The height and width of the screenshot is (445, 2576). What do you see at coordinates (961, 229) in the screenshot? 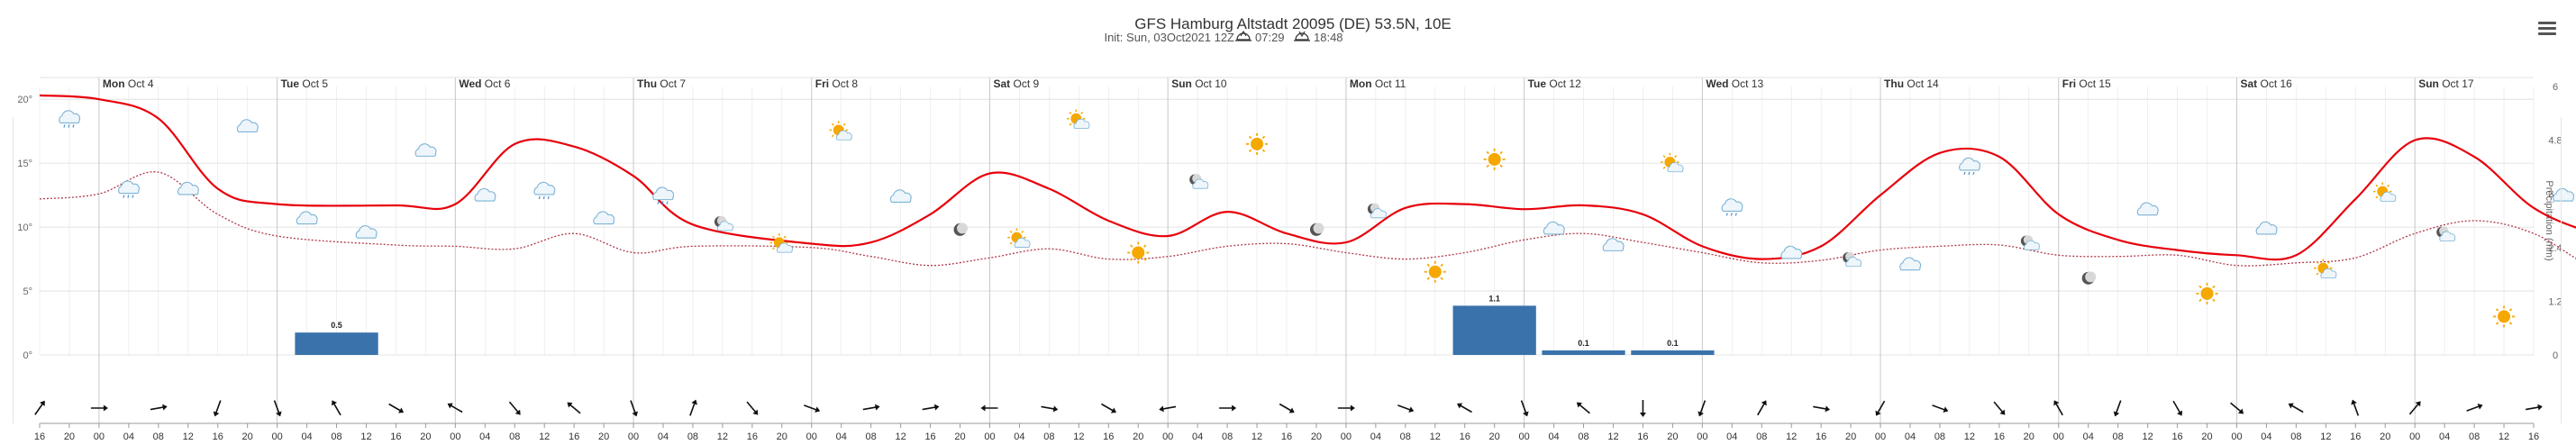
I see `moon-icon` at bounding box center [961, 229].